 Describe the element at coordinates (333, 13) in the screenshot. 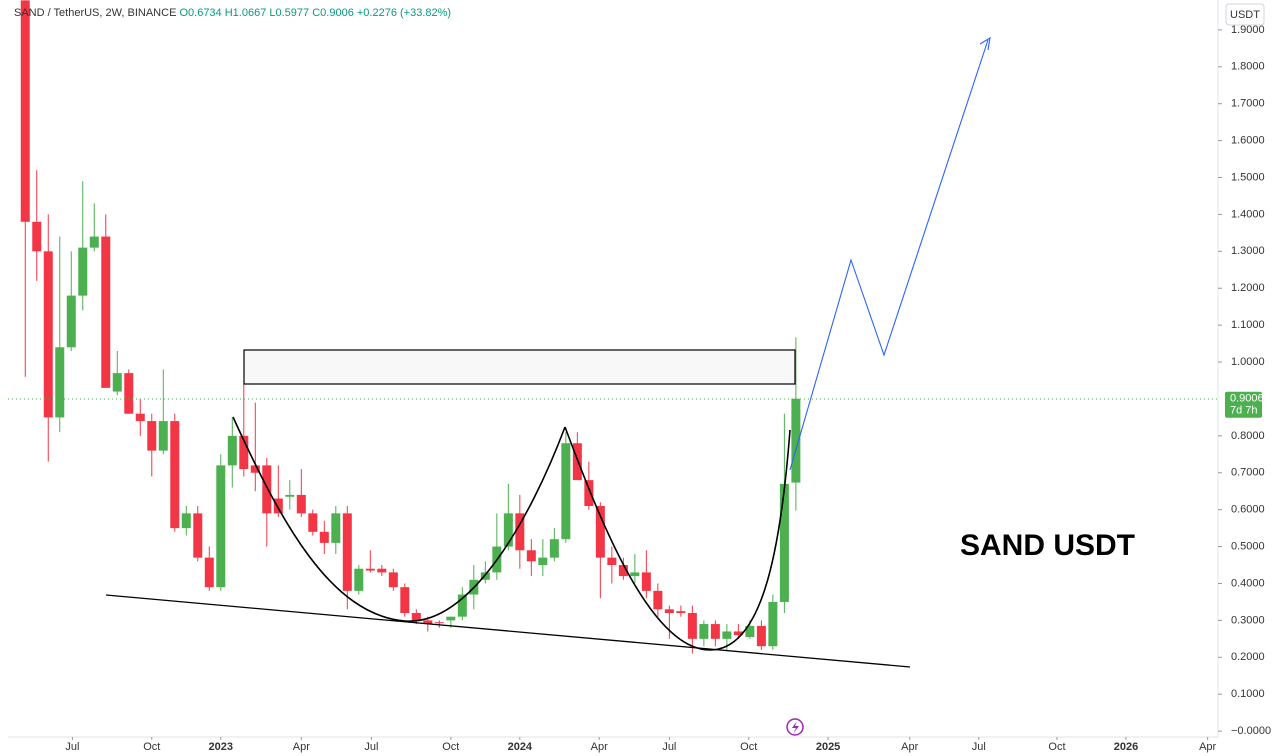

I see `ohlc-close: C0.9006` at that location.